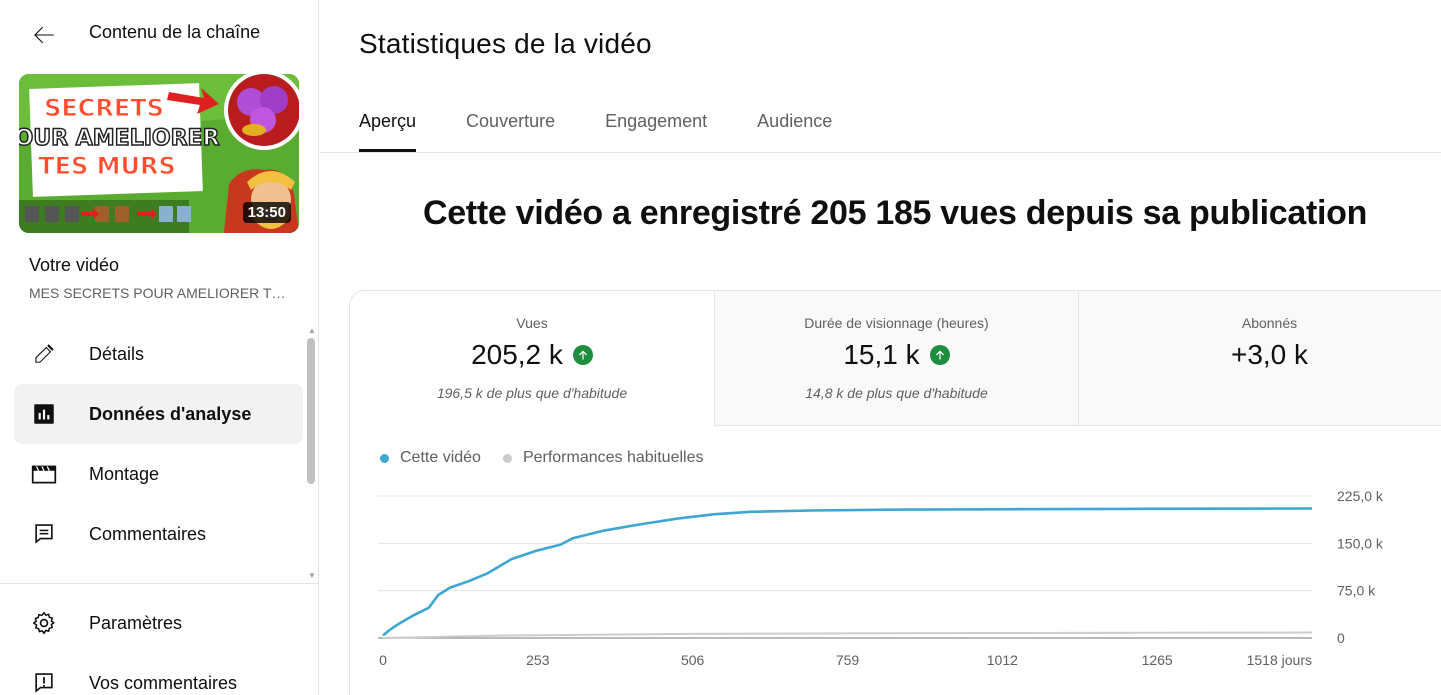  What do you see at coordinates (148, 533) in the screenshot?
I see `sidebar-item-label: Commentaires` at bounding box center [148, 533].